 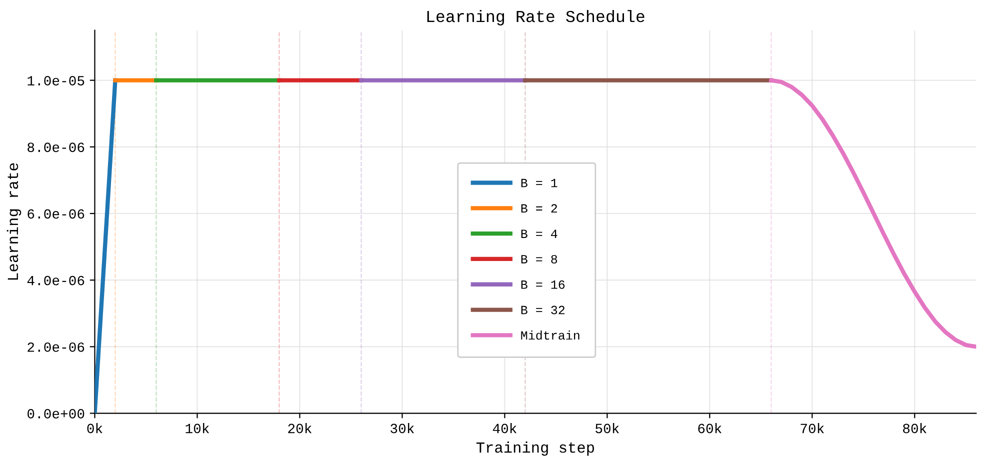 I want to click on y-tick-label: 4.0e-06, so click(x=55, y=281).